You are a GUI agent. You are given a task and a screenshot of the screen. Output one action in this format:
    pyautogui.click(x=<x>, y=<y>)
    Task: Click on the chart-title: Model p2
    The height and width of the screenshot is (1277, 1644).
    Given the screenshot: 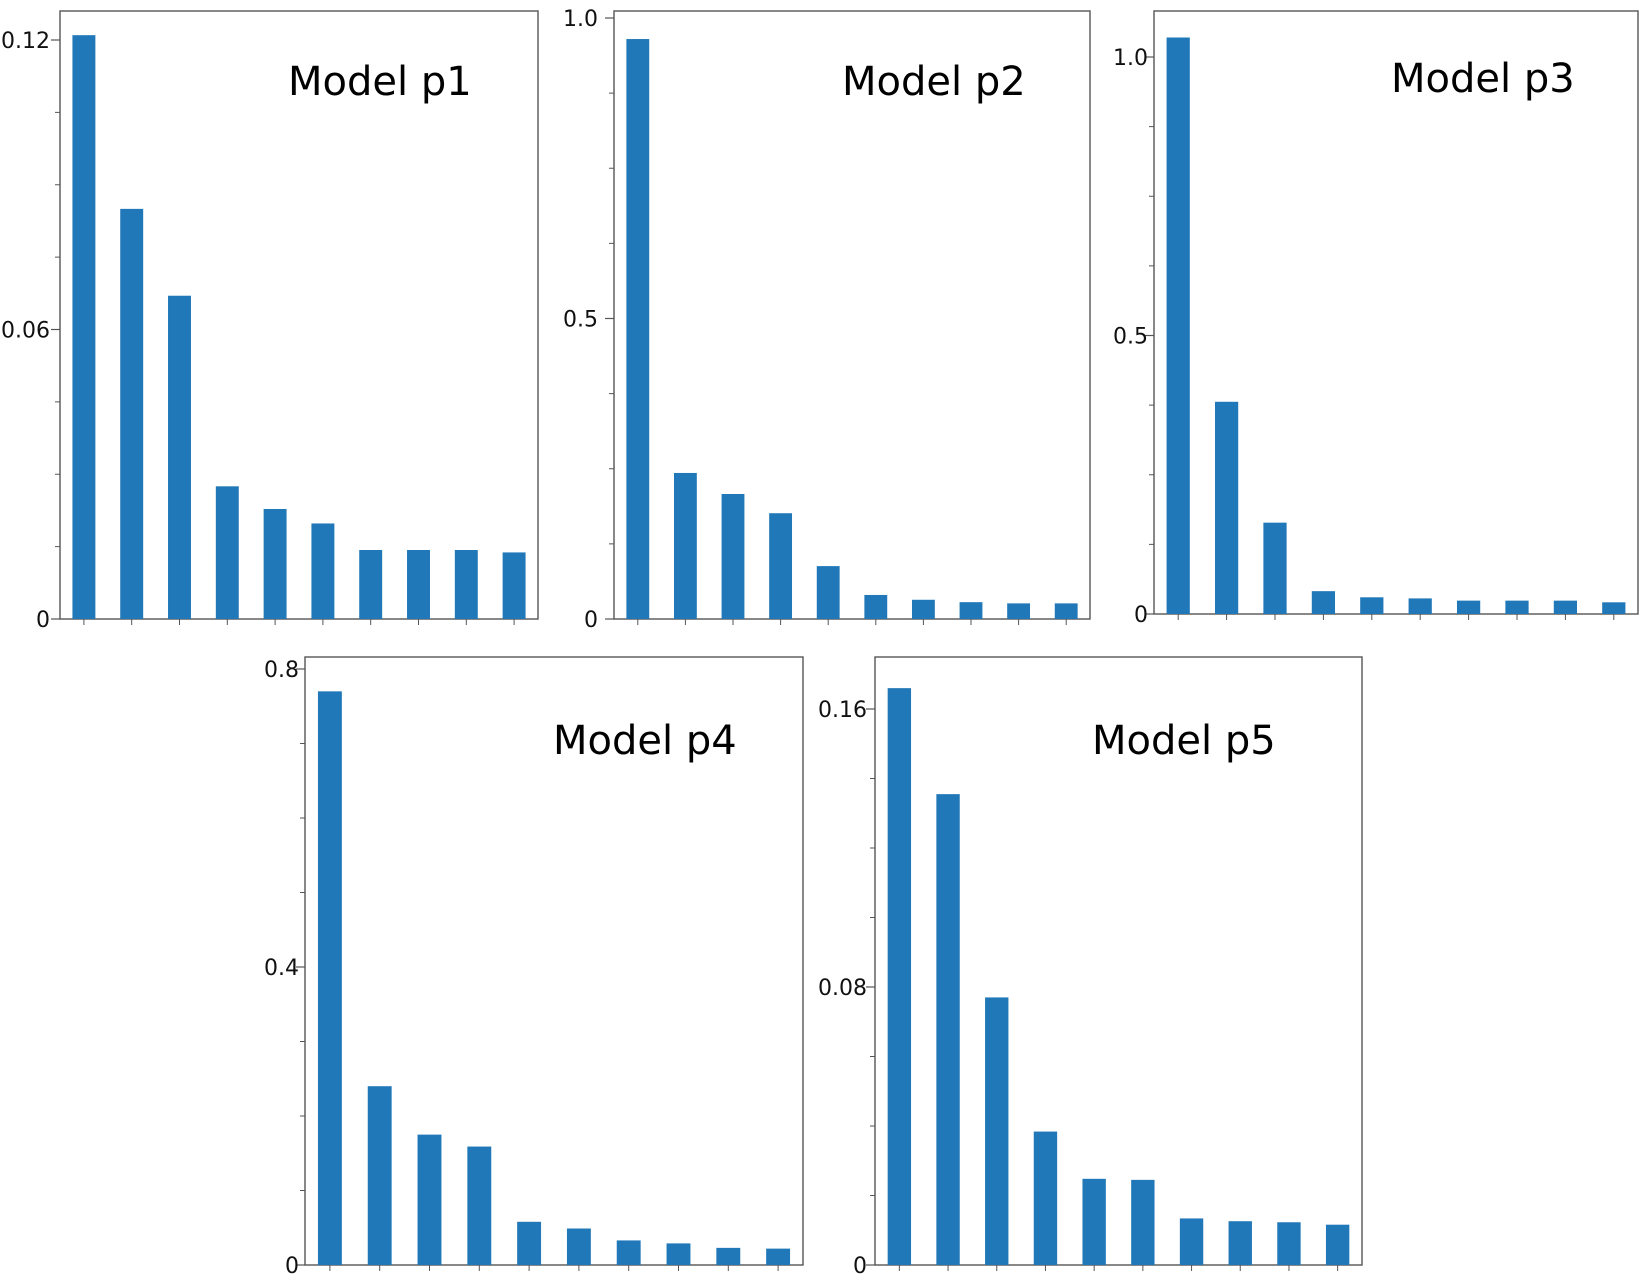 What is the action you would take?
    pyautogui.click(x=934, y=82)
    